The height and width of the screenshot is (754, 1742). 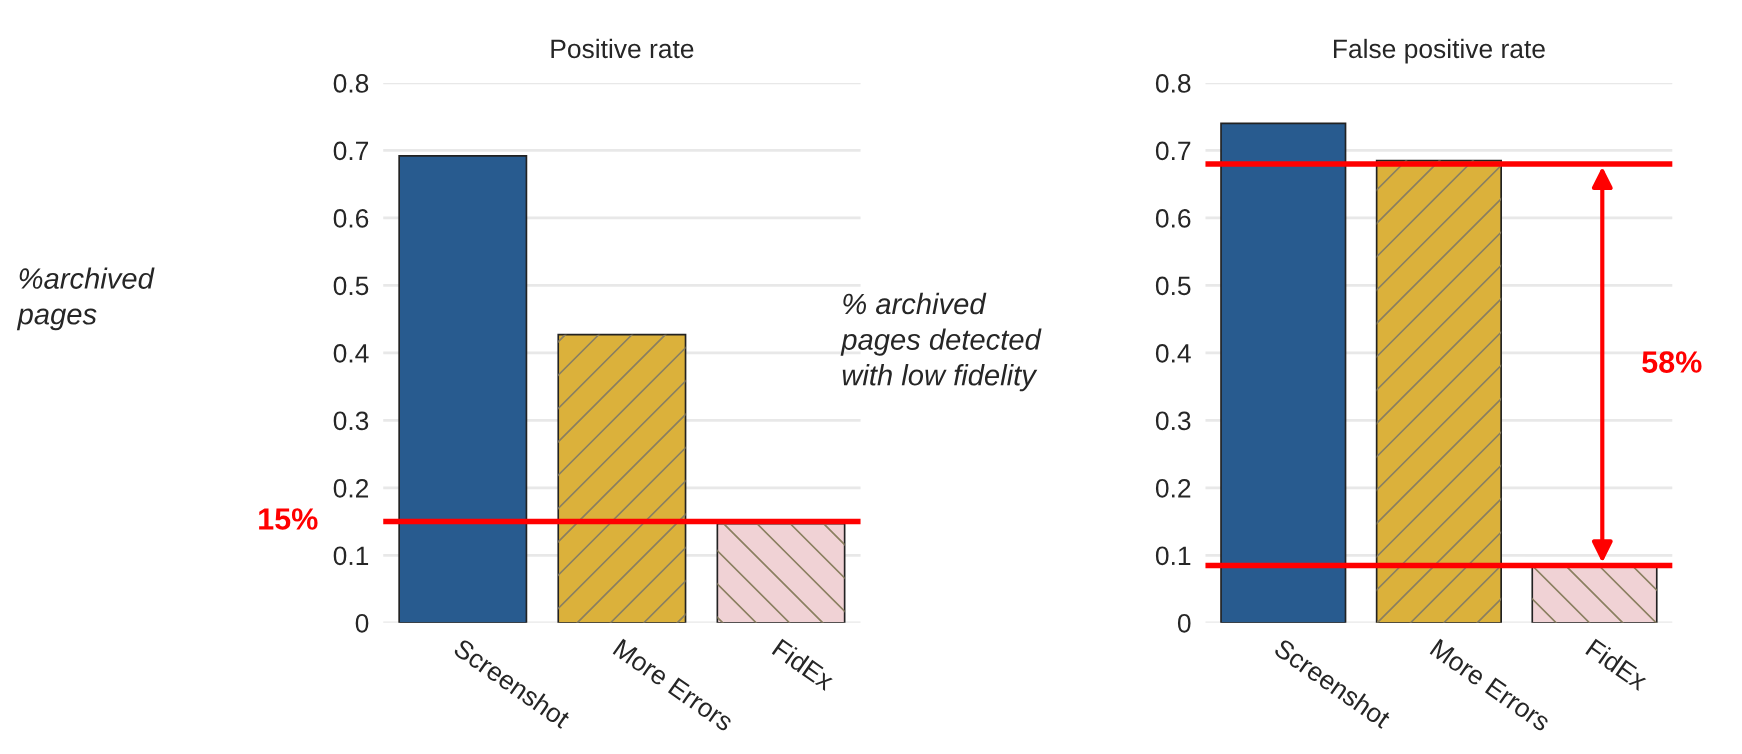 I want to click on chart-title: Positive rate, so click(x=622, y=48).